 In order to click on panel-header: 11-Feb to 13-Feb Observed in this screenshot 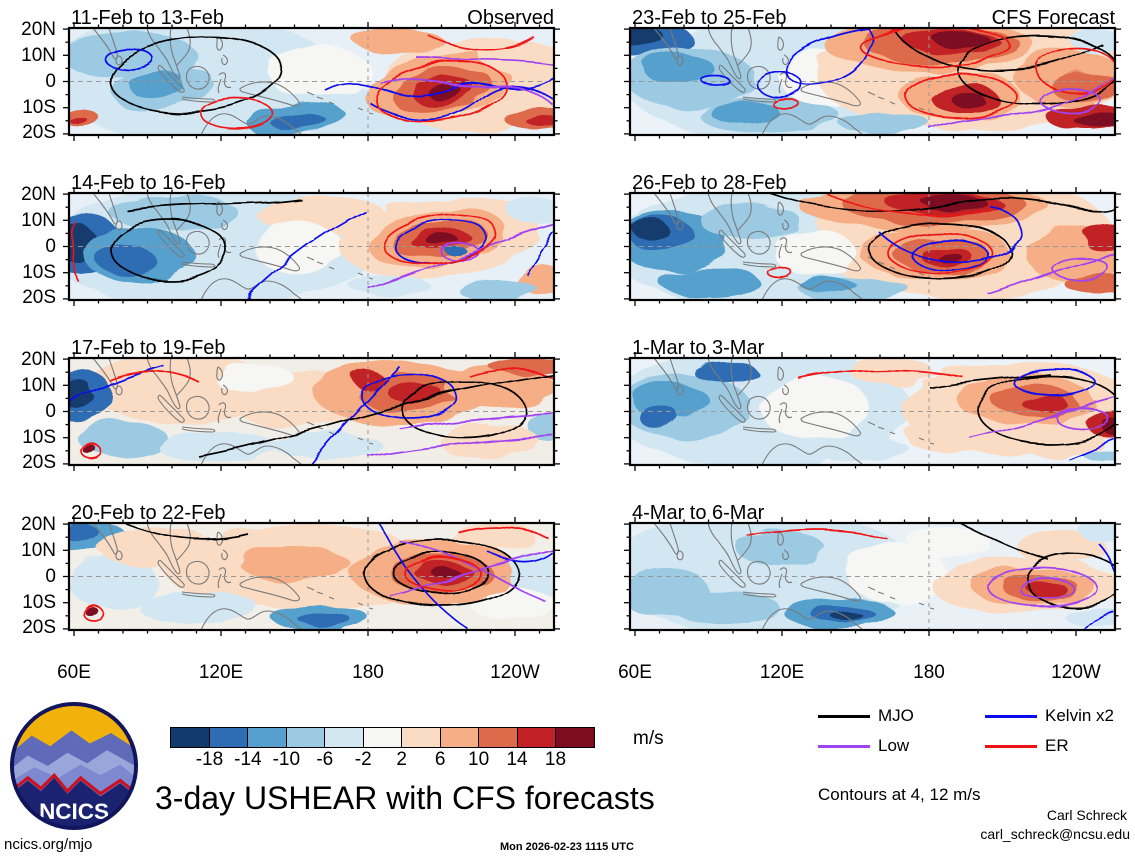, I will do `click(311, 15)`.